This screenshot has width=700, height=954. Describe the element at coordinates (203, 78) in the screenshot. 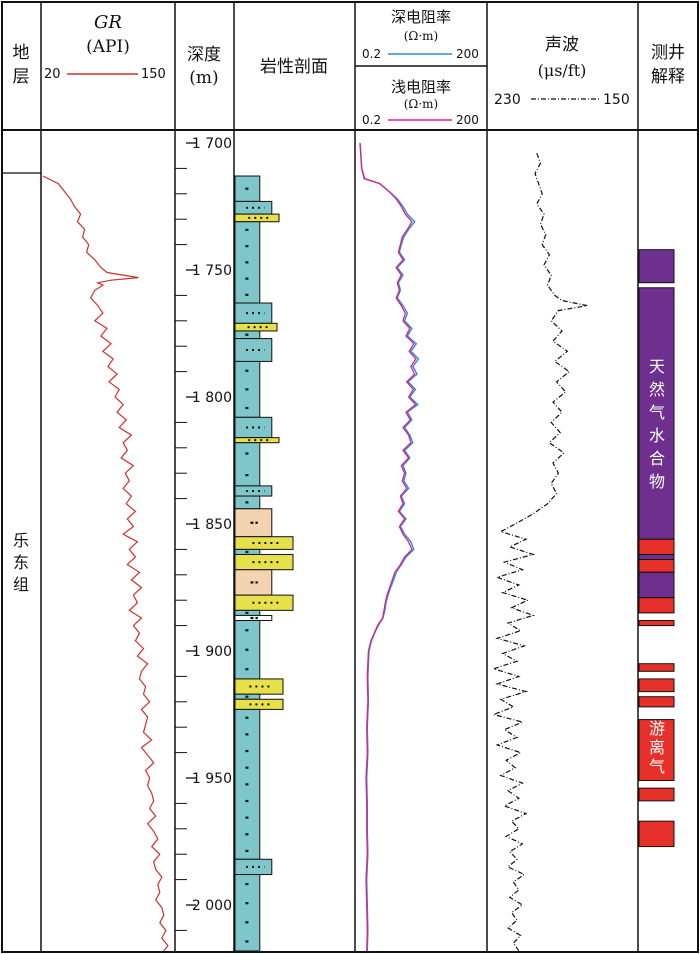

I see `depth-unit: (m)` at that location.